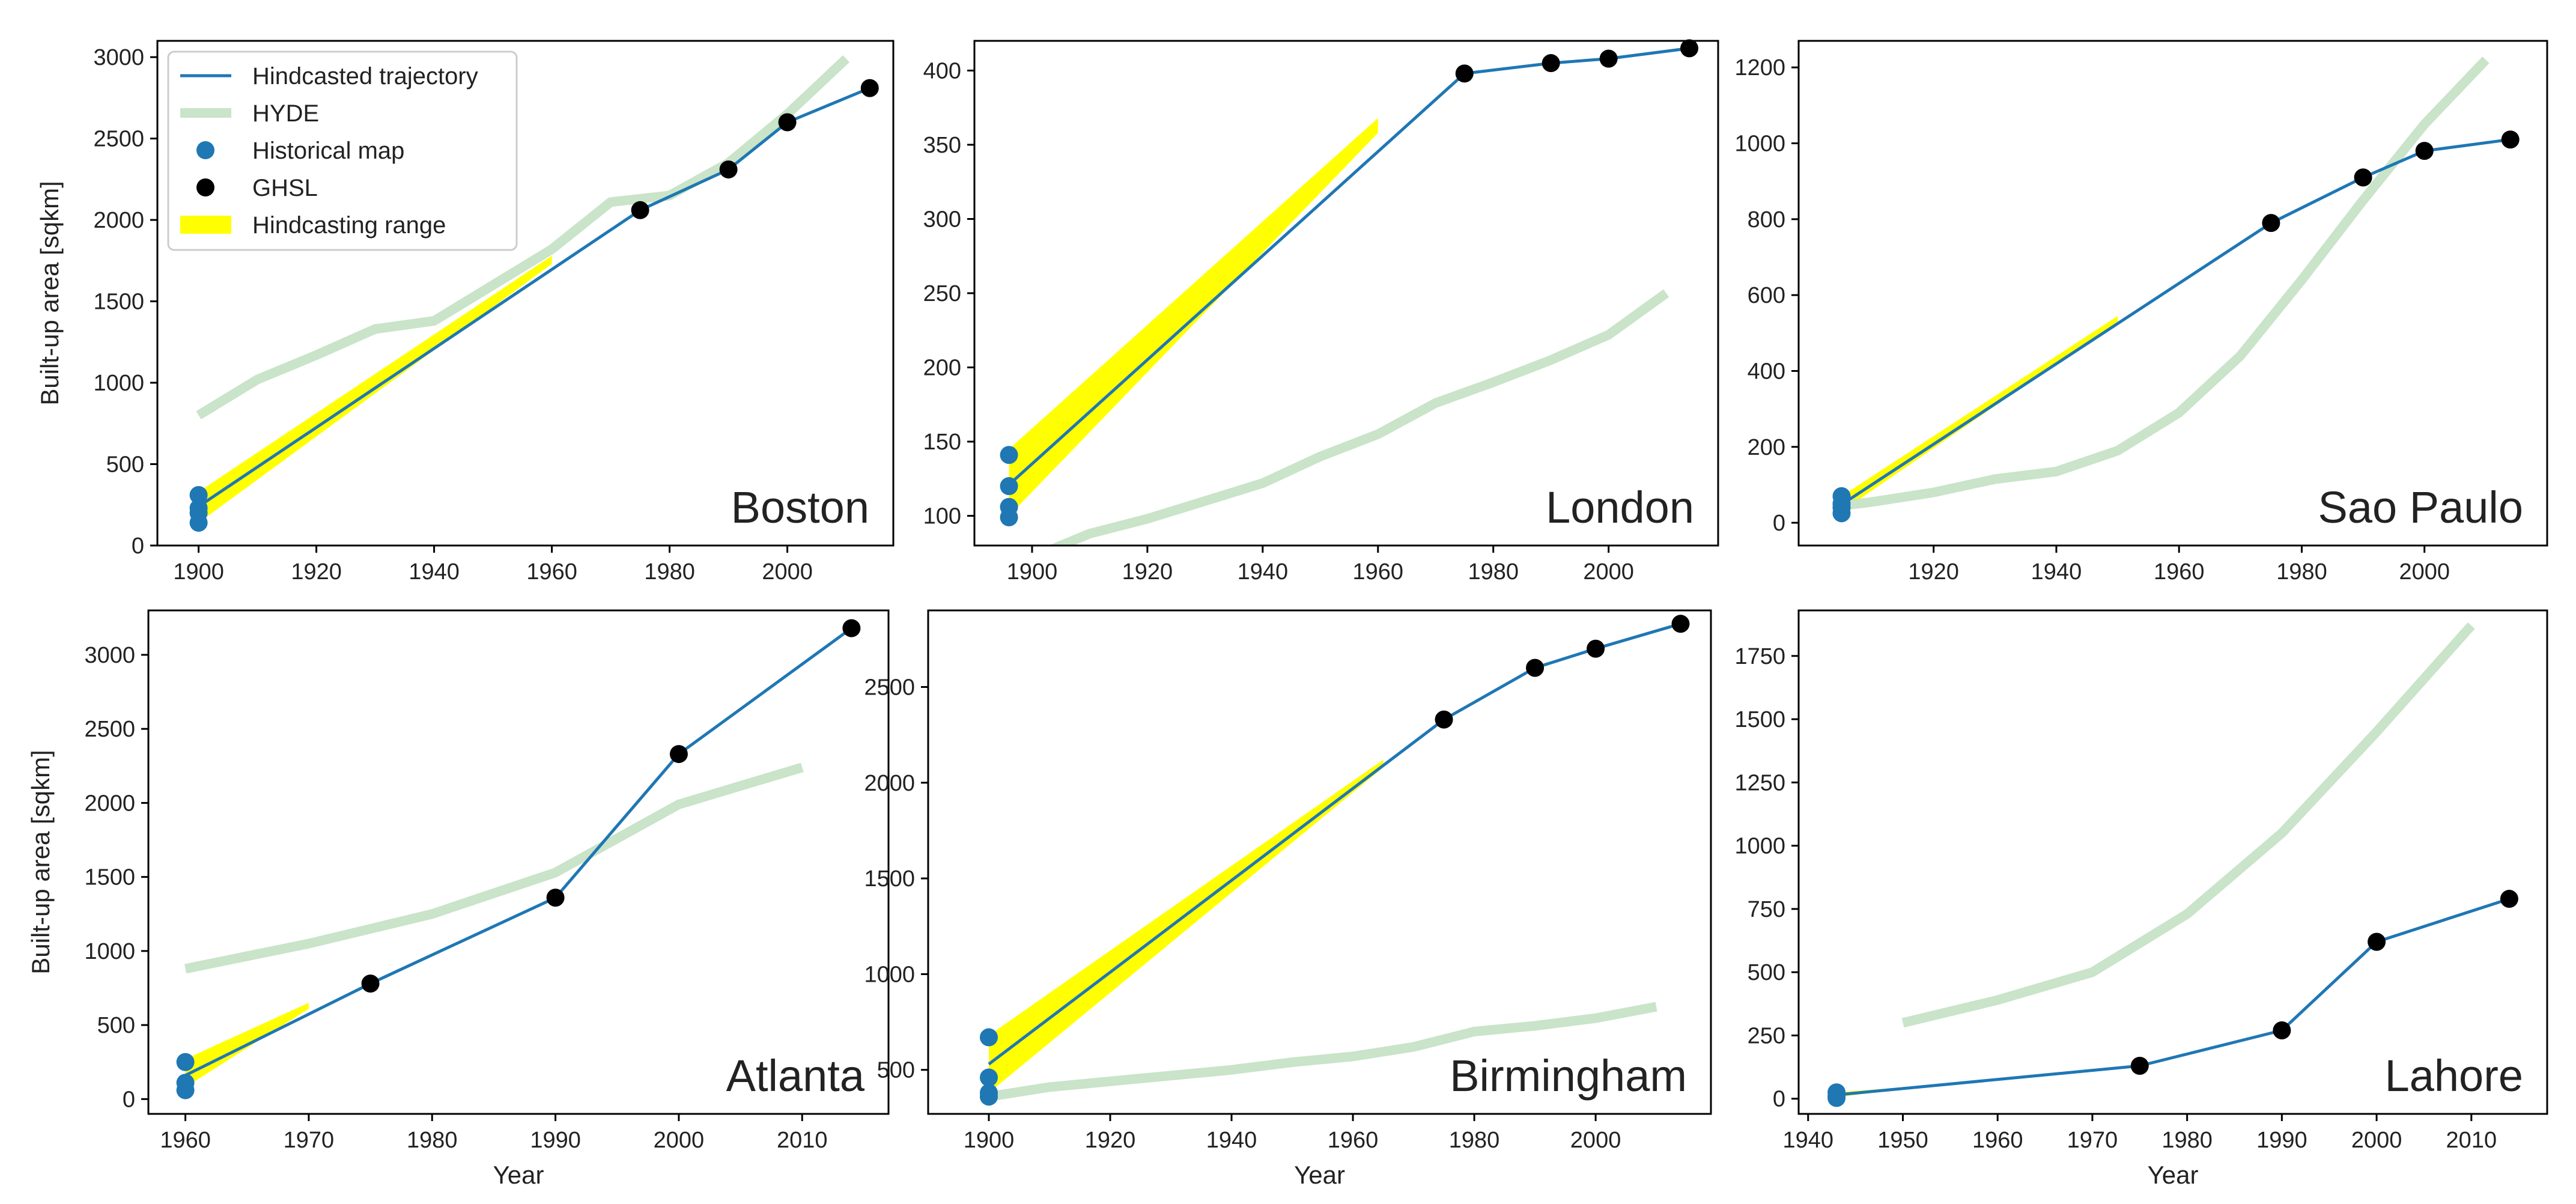 Image resolution: width=2576 pixels, height=1204 pixels. I want to click on city-label-birmingham: Birmingham, so click(1568, 1076).